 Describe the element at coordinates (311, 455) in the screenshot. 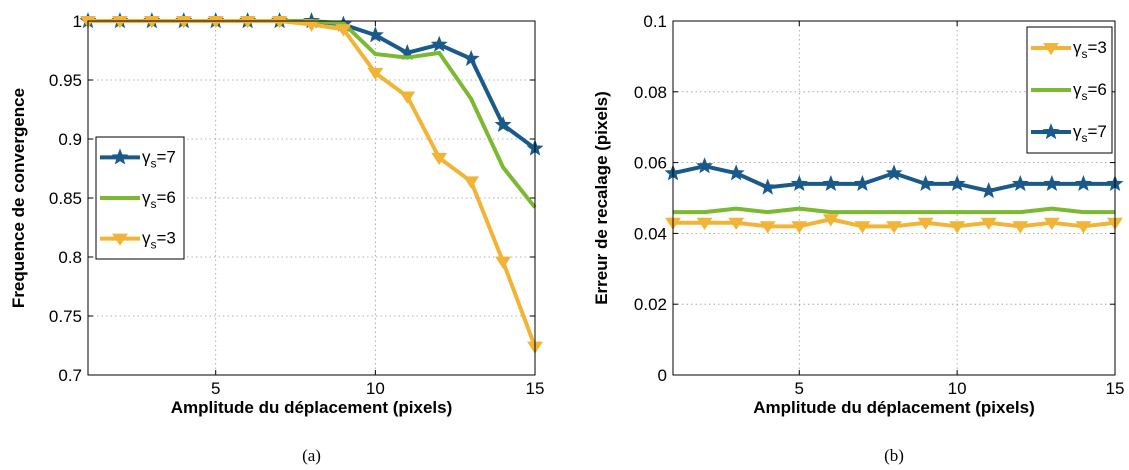

I see `figure-caption: (a)` at that location.